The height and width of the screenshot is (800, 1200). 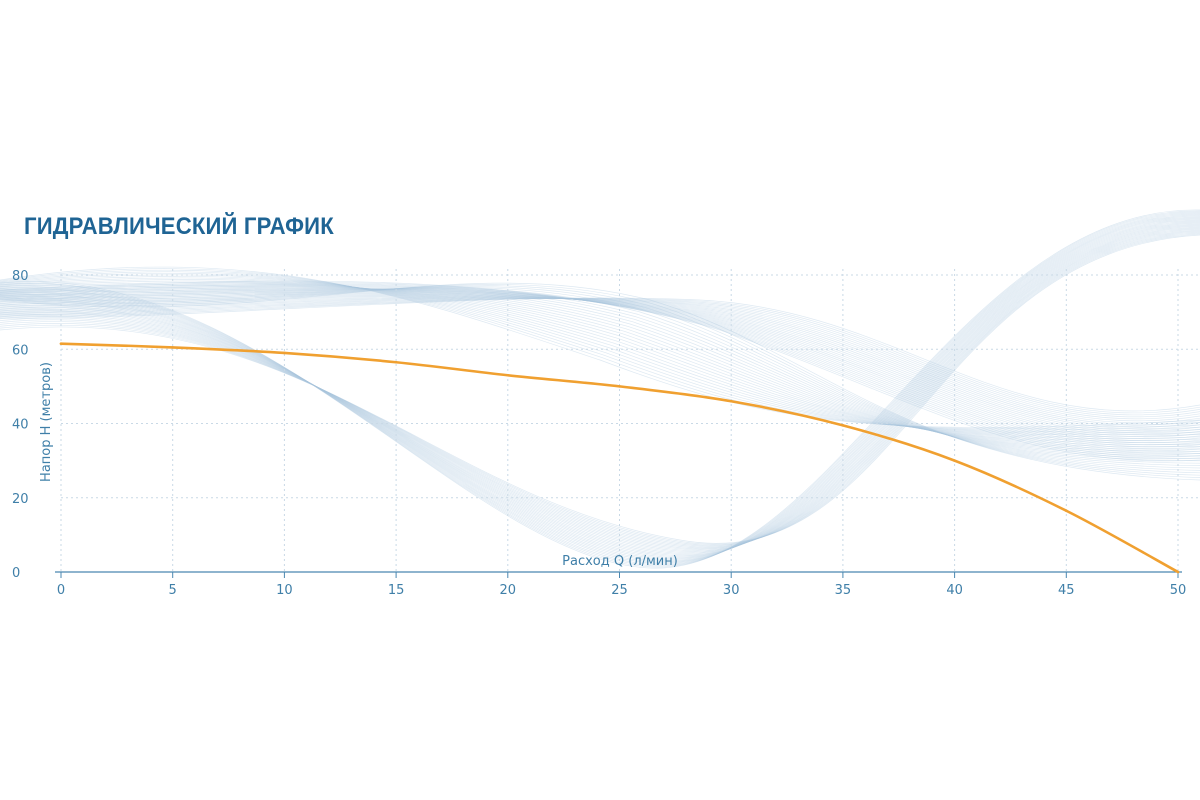 What do you see at coordinates (284, 590) in the screenshot?
I see `x-tick-label: 10` at bounding box center [284, 590].